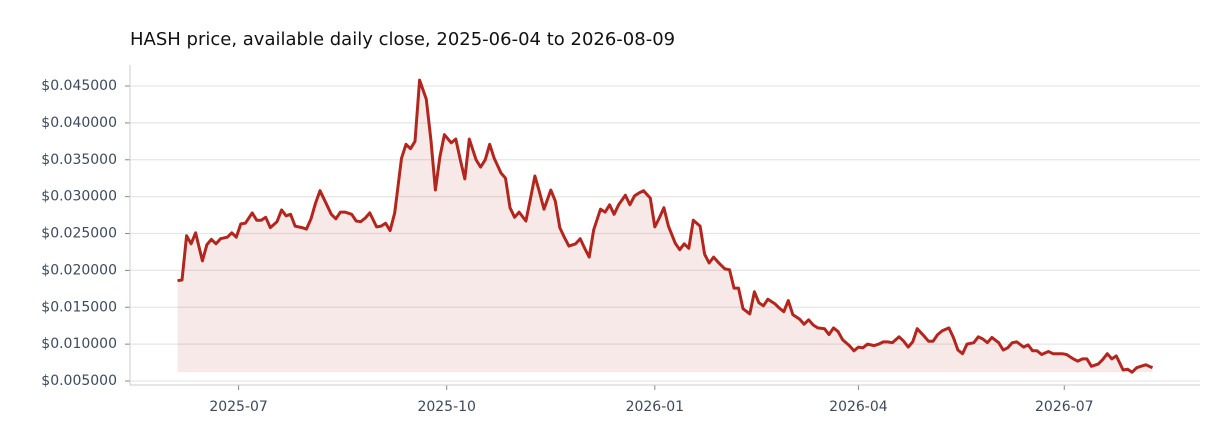 The width and height of the screenshot is (1232, 448). I want to click on y-tick-label: $0.030000, so click(79, 197).